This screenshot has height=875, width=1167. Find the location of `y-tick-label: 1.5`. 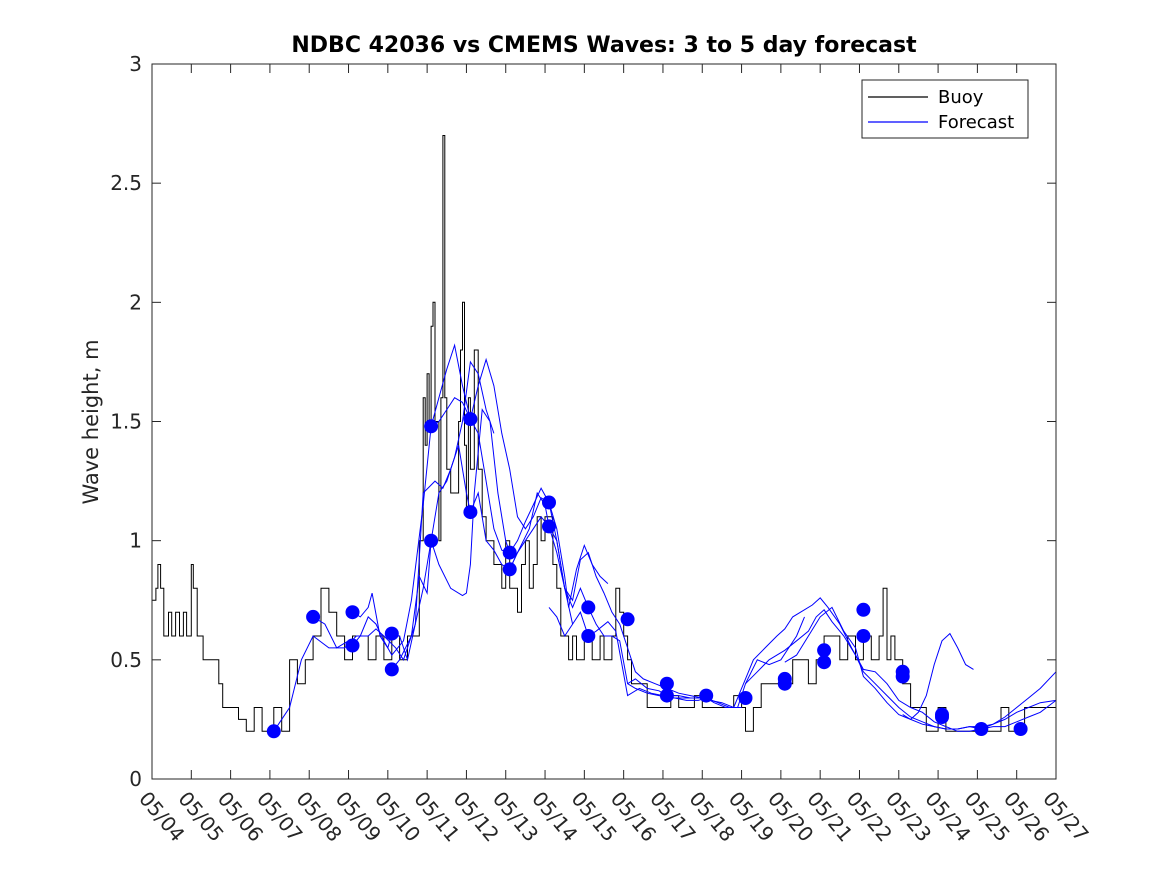

y-tick-label: 1.5 is located at coordinates (126, 422).